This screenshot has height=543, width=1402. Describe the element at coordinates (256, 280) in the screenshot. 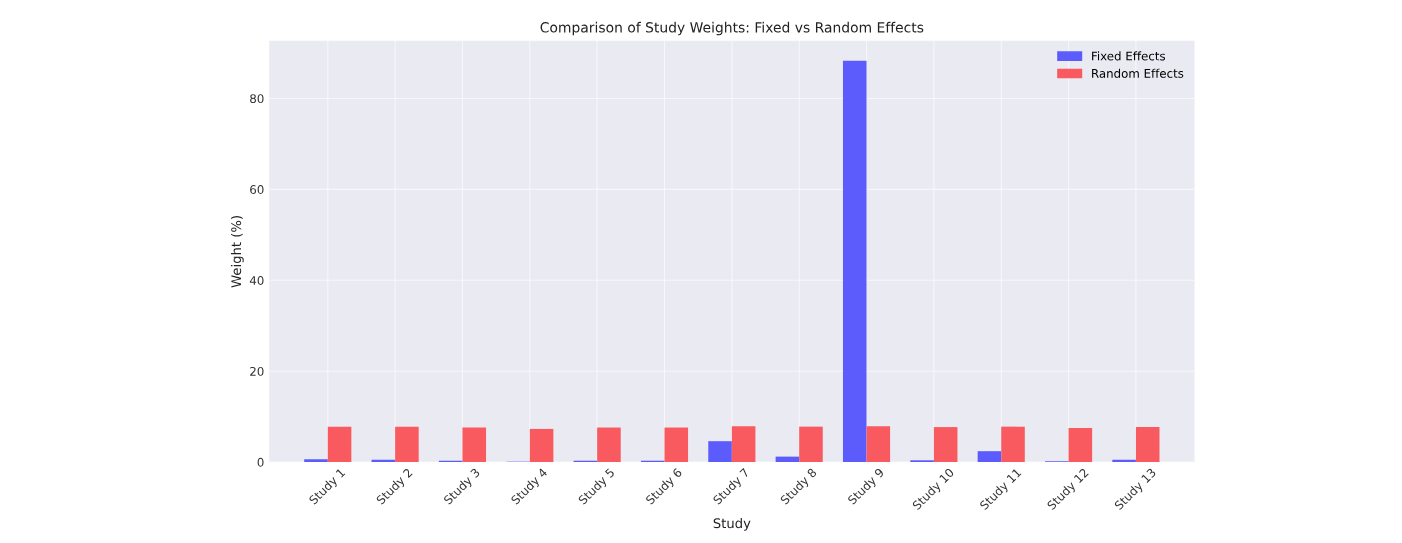

I see `y-tick-label: 40` at that location.